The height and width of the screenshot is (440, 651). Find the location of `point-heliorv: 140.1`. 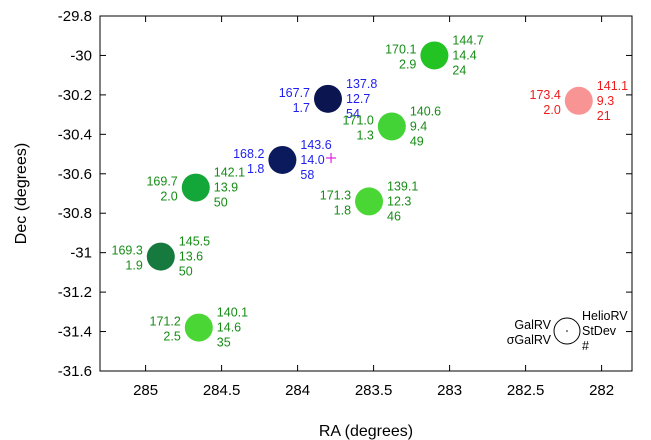

point-heliorv: 140.1 is located at coordinates (232, 313).